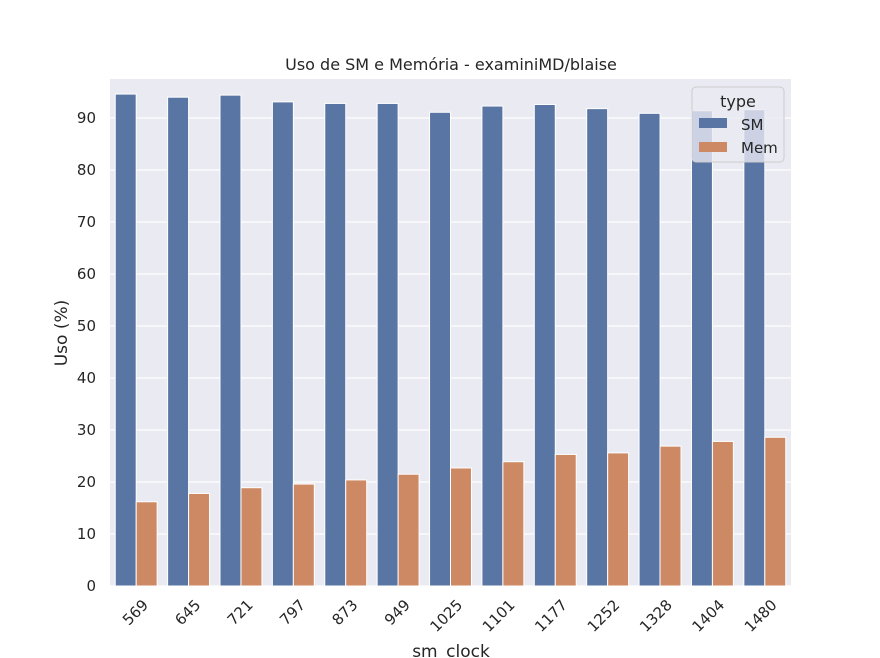 This screenshot has width=880, height=658. I want to click on x-tick-label: 873, so click(345, 612).